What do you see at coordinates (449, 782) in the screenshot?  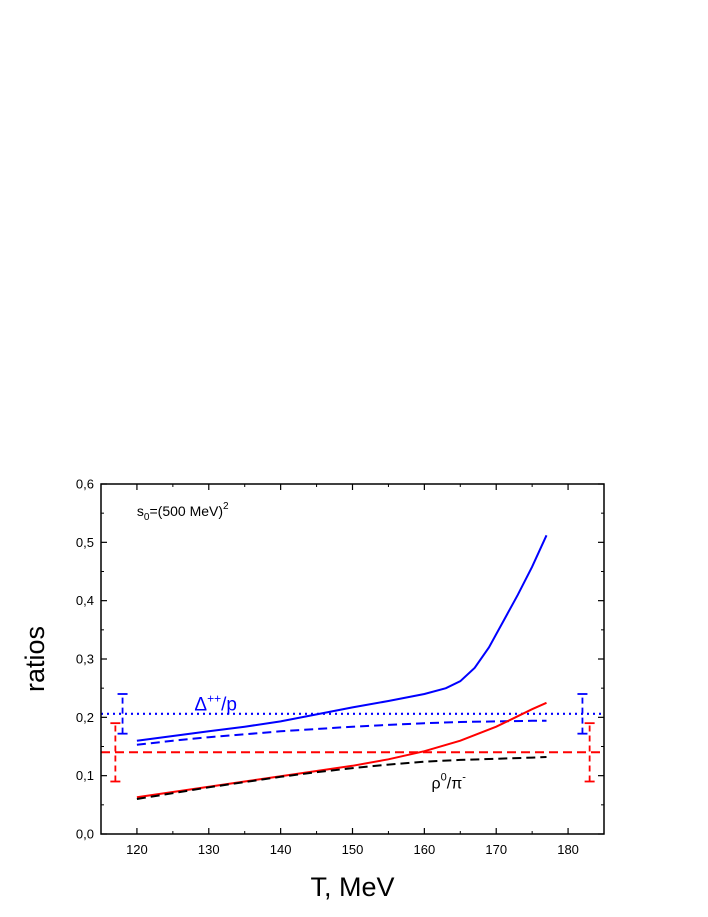 I see `annotation-rho-ratio: ρ0/π-` at bounding box center [449, 782].